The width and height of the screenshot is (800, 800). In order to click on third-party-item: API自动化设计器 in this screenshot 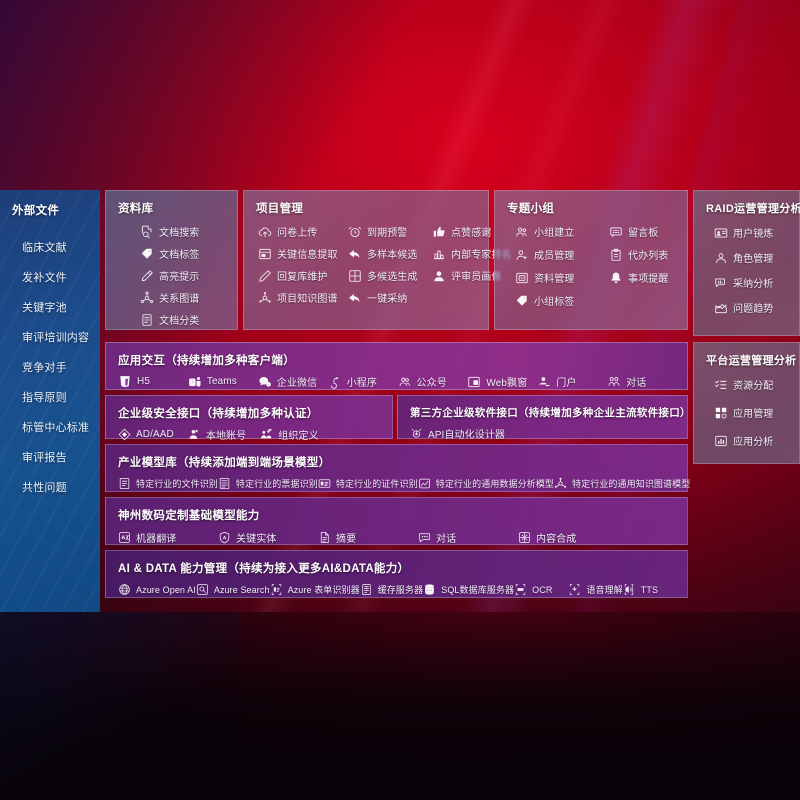, I will do `click(457, 433)`.